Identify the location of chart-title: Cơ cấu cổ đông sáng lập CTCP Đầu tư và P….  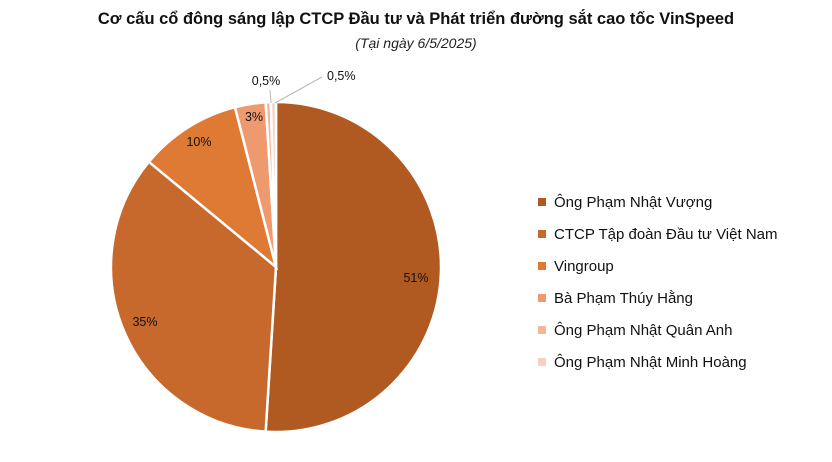
(416, 19).